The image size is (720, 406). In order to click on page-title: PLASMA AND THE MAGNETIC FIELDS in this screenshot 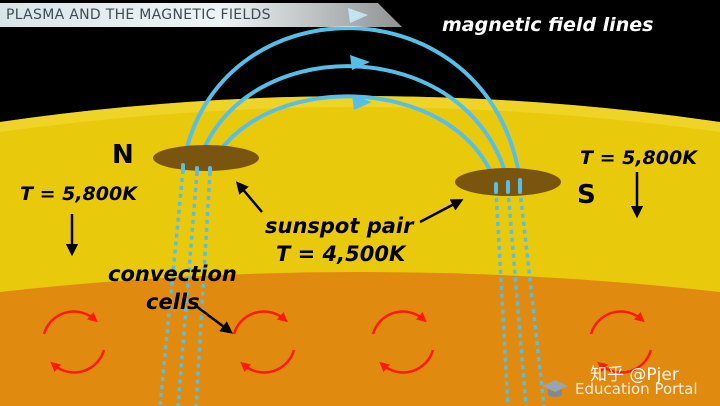, I will do `click(138, 15)`.